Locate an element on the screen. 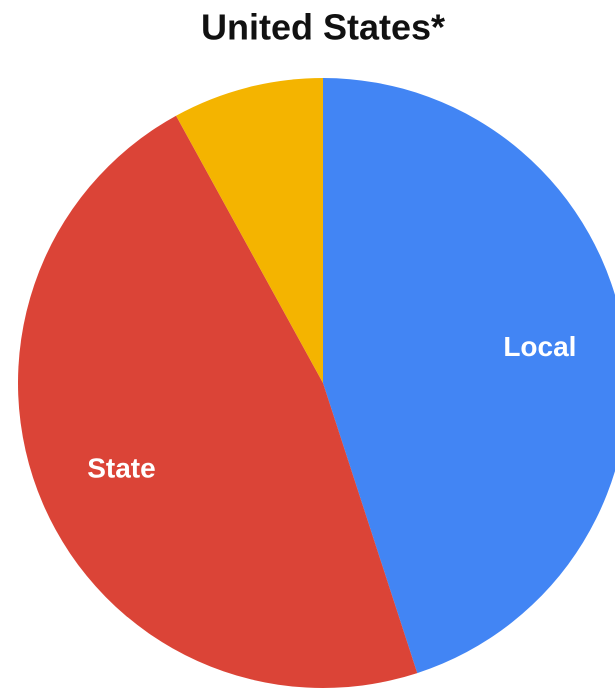 Image resolution: width=615 pixels, height=689 pixels. slice-label: Local is located at coordinates (539, 346).